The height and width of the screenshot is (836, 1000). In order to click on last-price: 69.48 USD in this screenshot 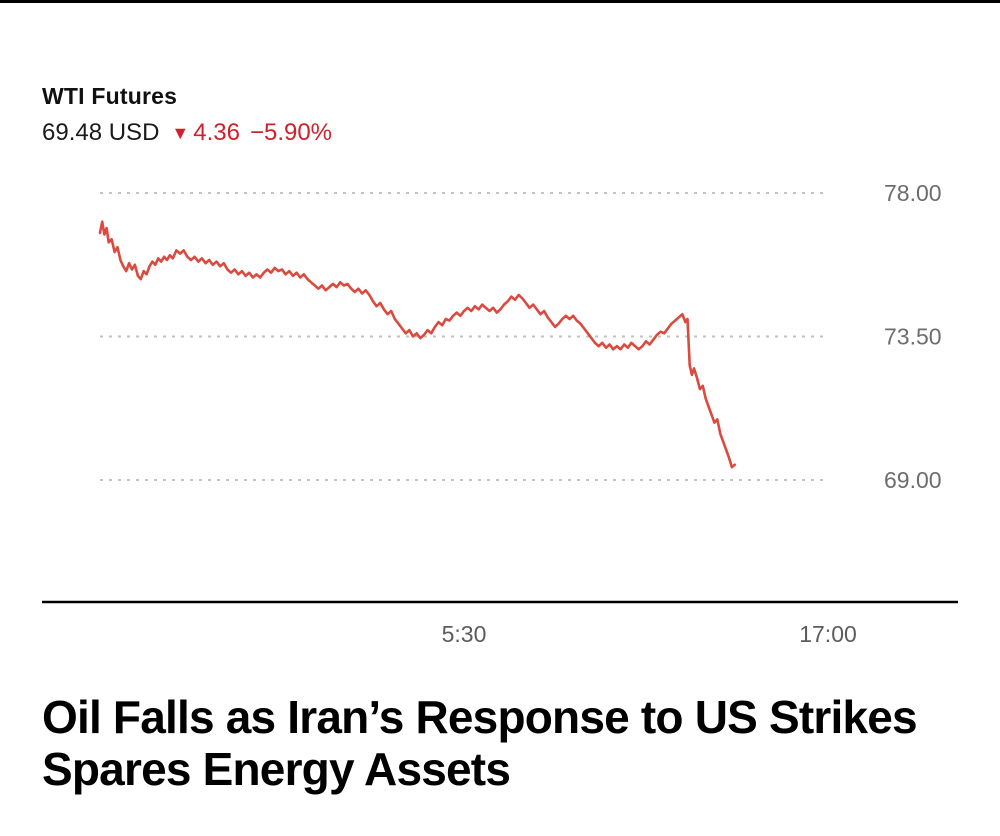, I will do `click(101, 132)`.